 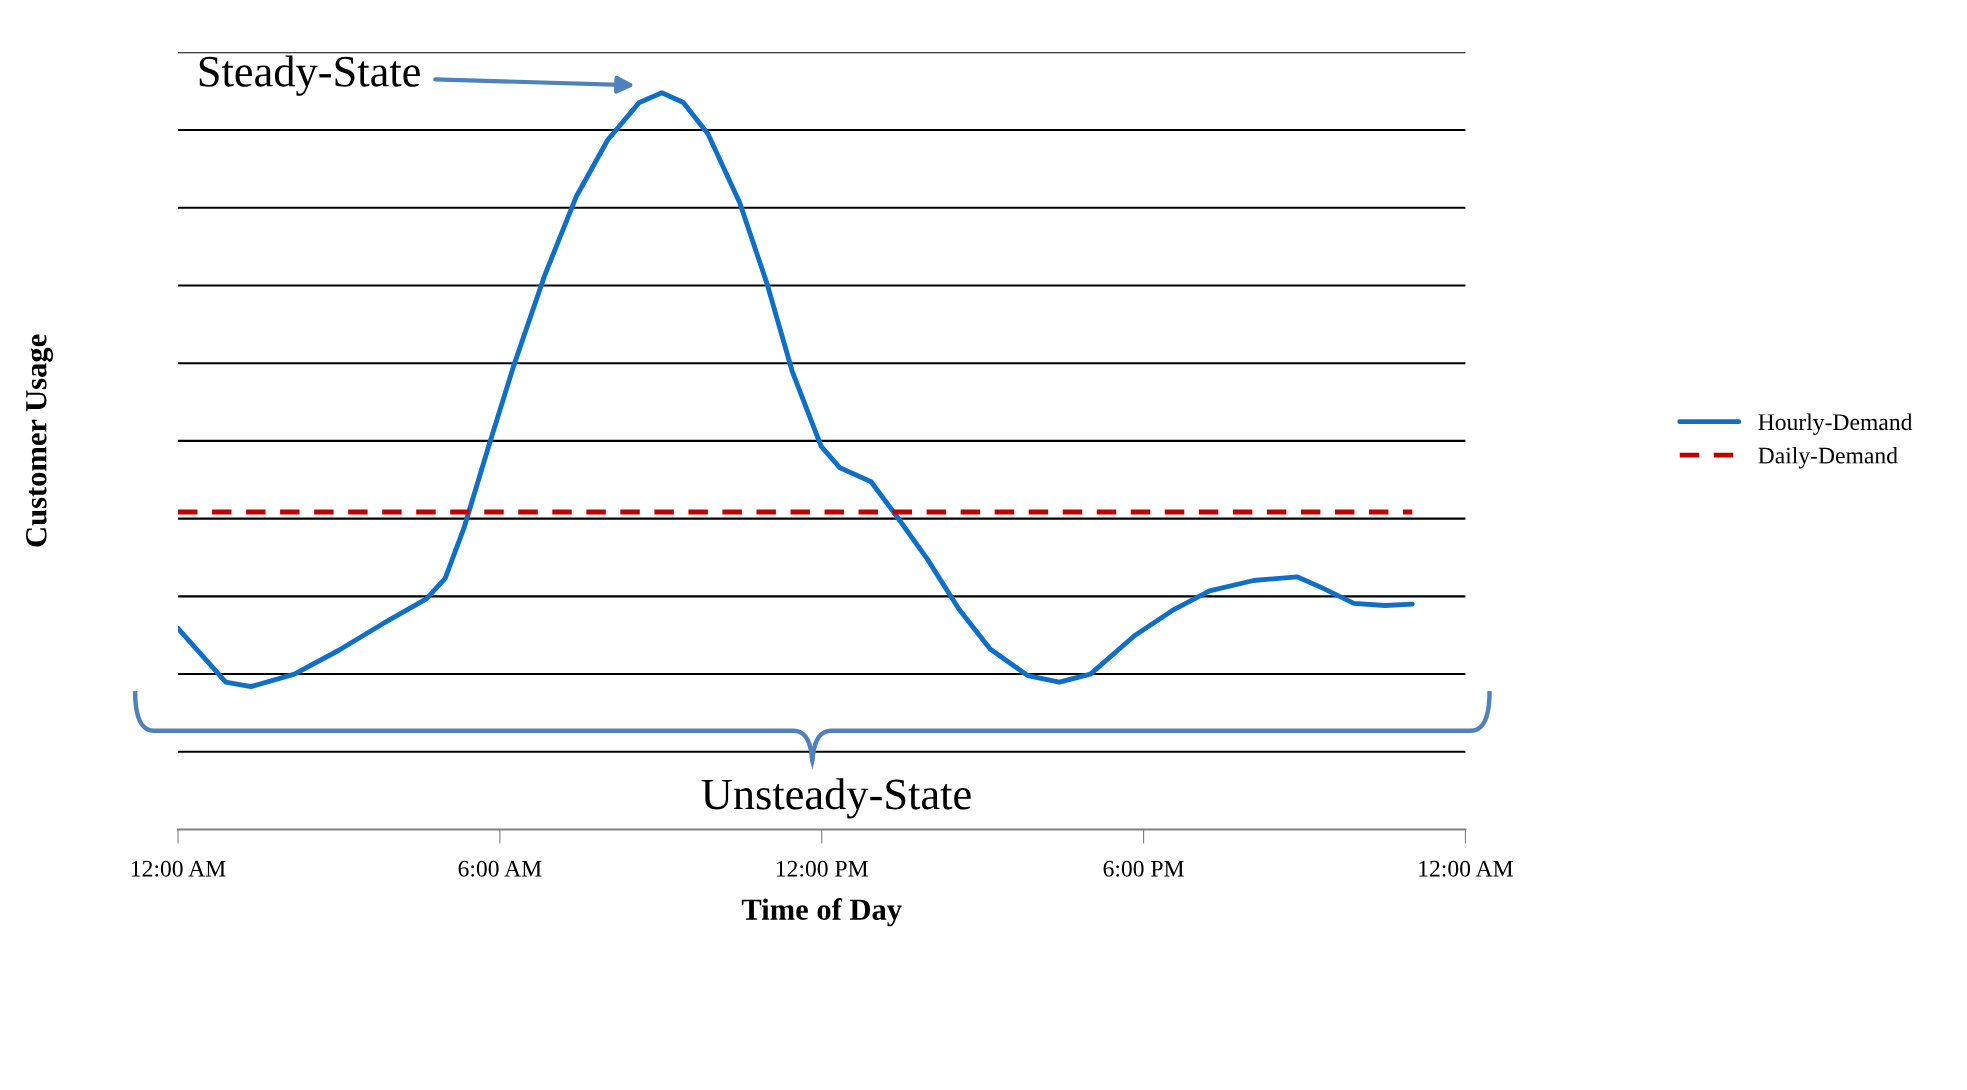 I want to click on y-axis-title: Customer Usage, so click(x=40, y=440).